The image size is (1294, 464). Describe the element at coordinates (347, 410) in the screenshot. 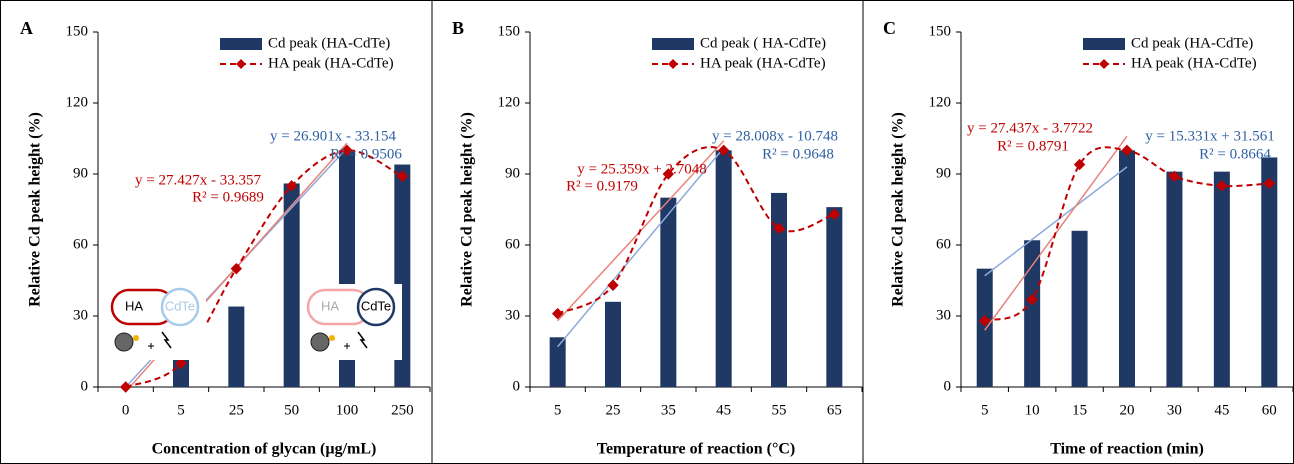

I see `x-tick-label: 100` at that location.